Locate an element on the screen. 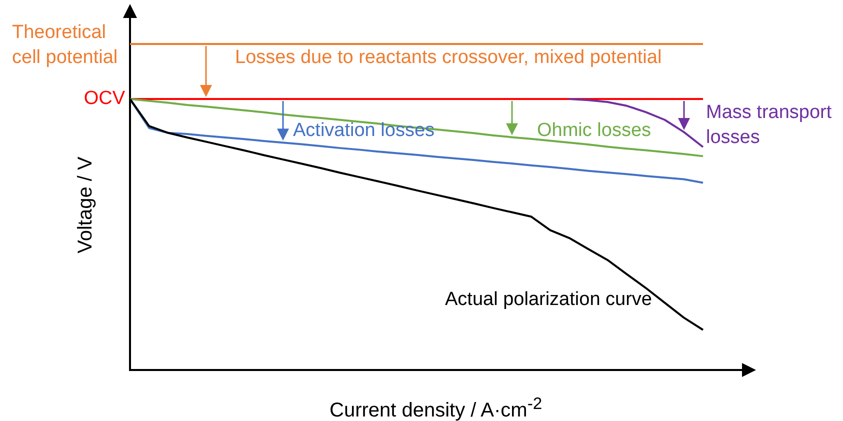  text: Losses due to reactants crossover, mixed potential is located at coordinates (448, 57).